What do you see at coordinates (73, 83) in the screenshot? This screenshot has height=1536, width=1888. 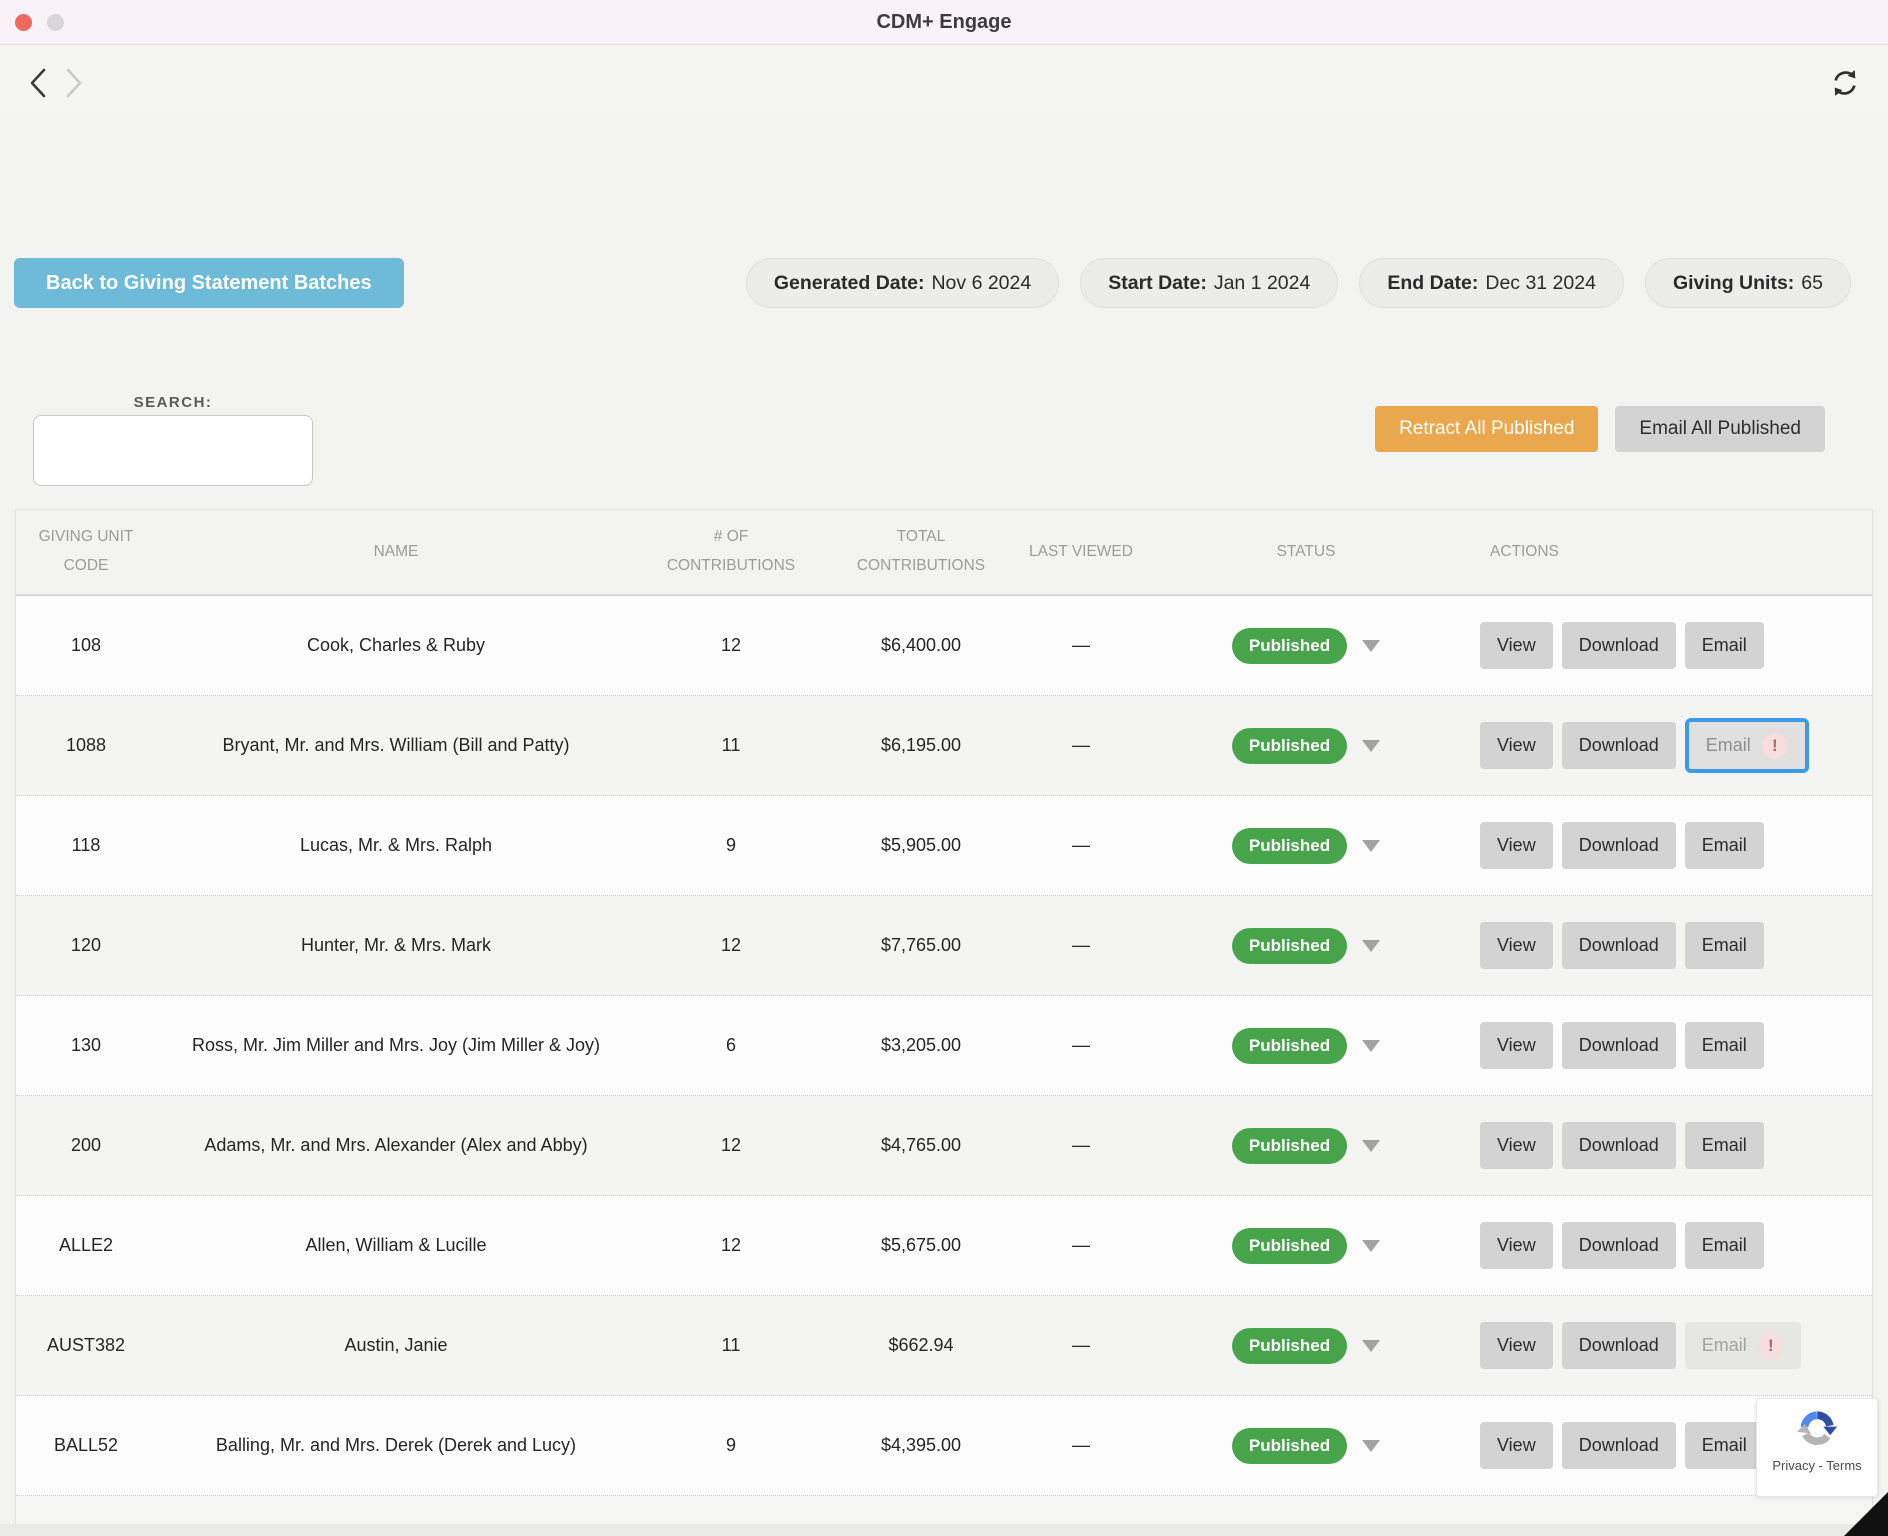 I see `forward-arrow-icon` at bounding box center [73, 83].